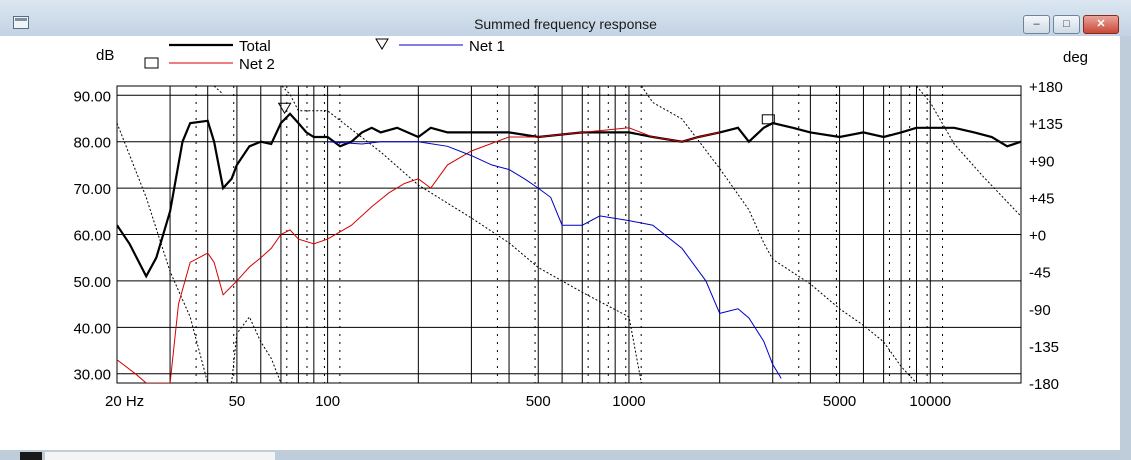  I want to click on y-tick-label: 30.00, so click(92, 375).